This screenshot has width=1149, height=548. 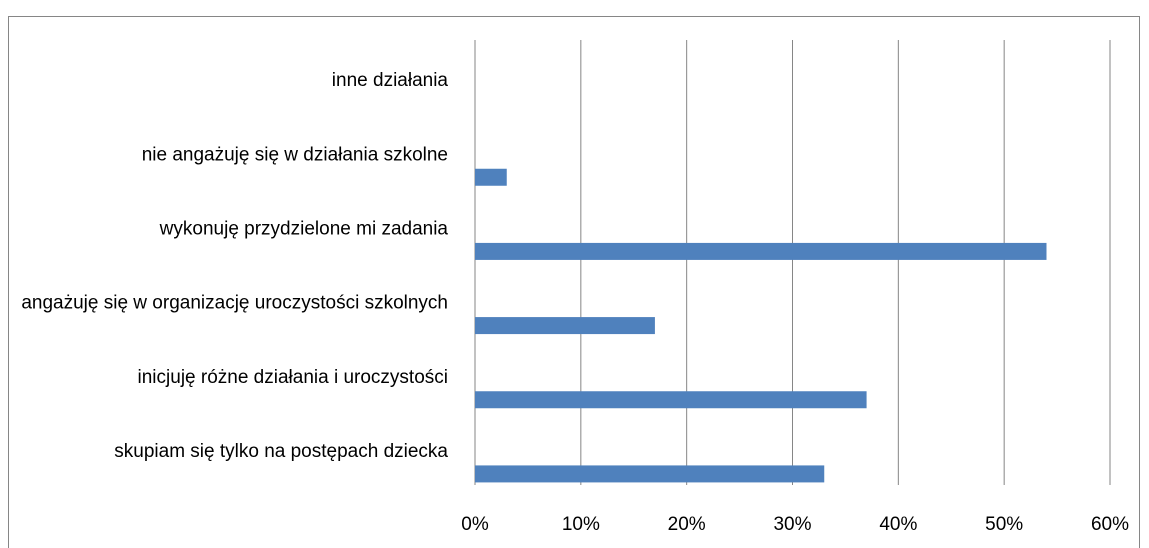 What do you see at coordinates (293, 377) in the screenshot?
I see `y-tick-label: inicjuję różne działania i uroczystości` at bounding box center [293, 377].